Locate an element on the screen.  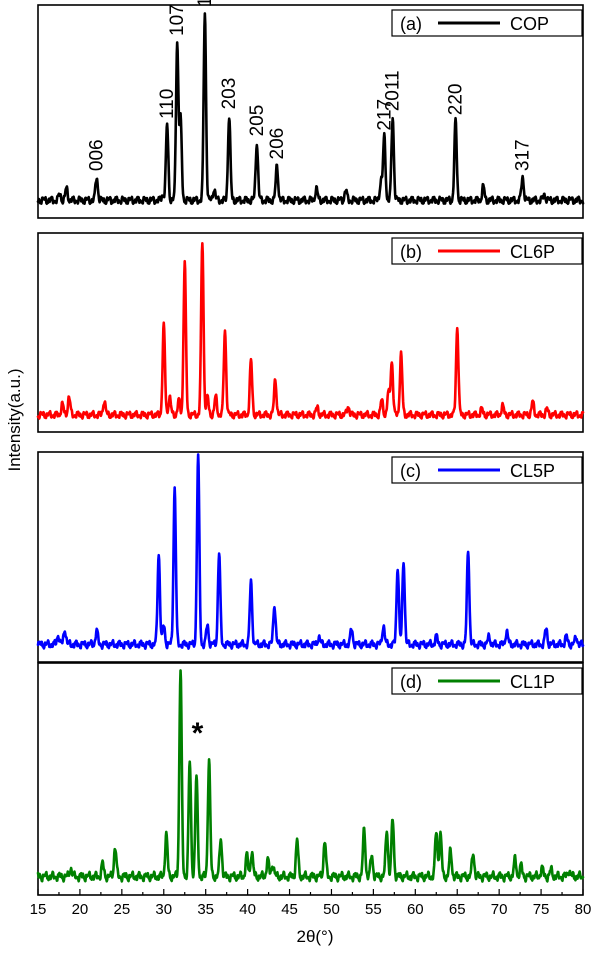
legend-series-name: COP is located at coordinates (529, 24).